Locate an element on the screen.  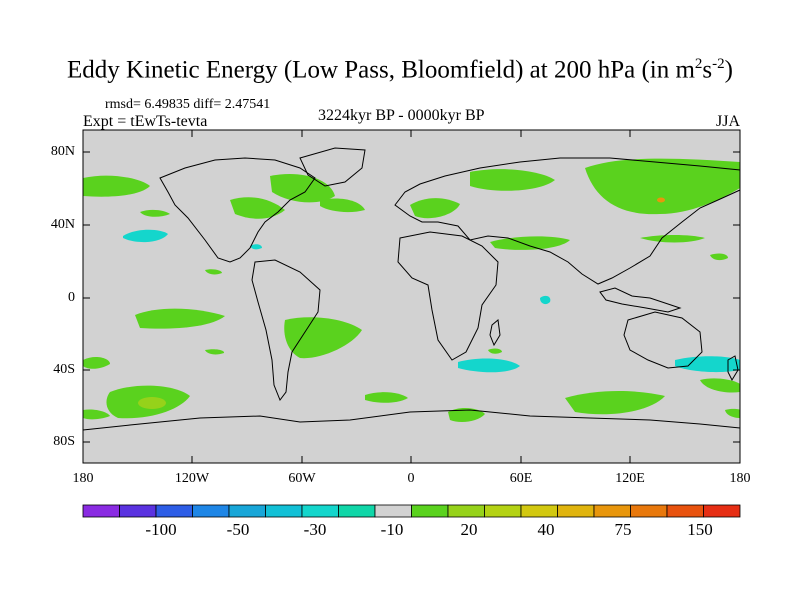
lat-label-80n: 80N is located at coordinates (62, 151).